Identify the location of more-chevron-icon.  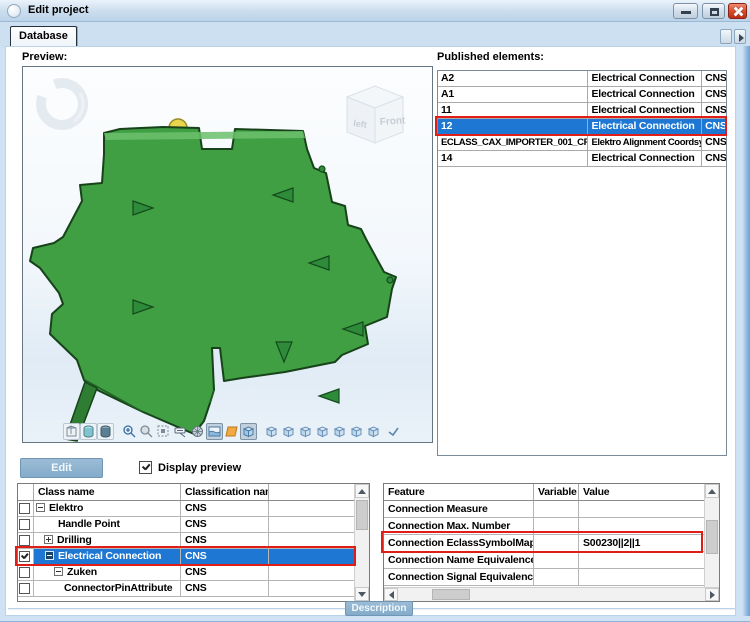
(393, 431).